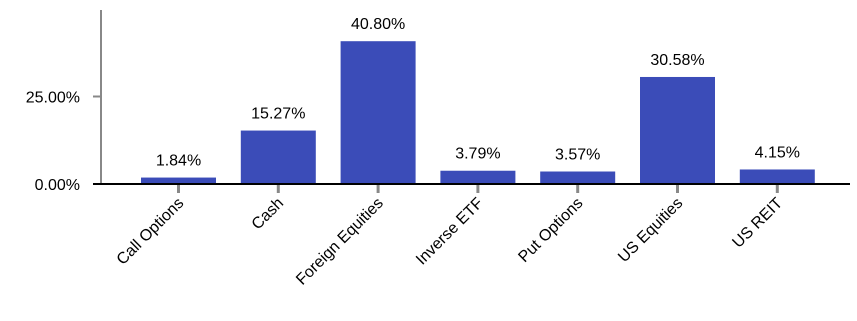 The height and width of the screenshot is (321, 857). What do you see at coordinates (577, 155) in the screenshot?
I see `data-label-put-options: 3.57%` at bounding box center [577, 155].